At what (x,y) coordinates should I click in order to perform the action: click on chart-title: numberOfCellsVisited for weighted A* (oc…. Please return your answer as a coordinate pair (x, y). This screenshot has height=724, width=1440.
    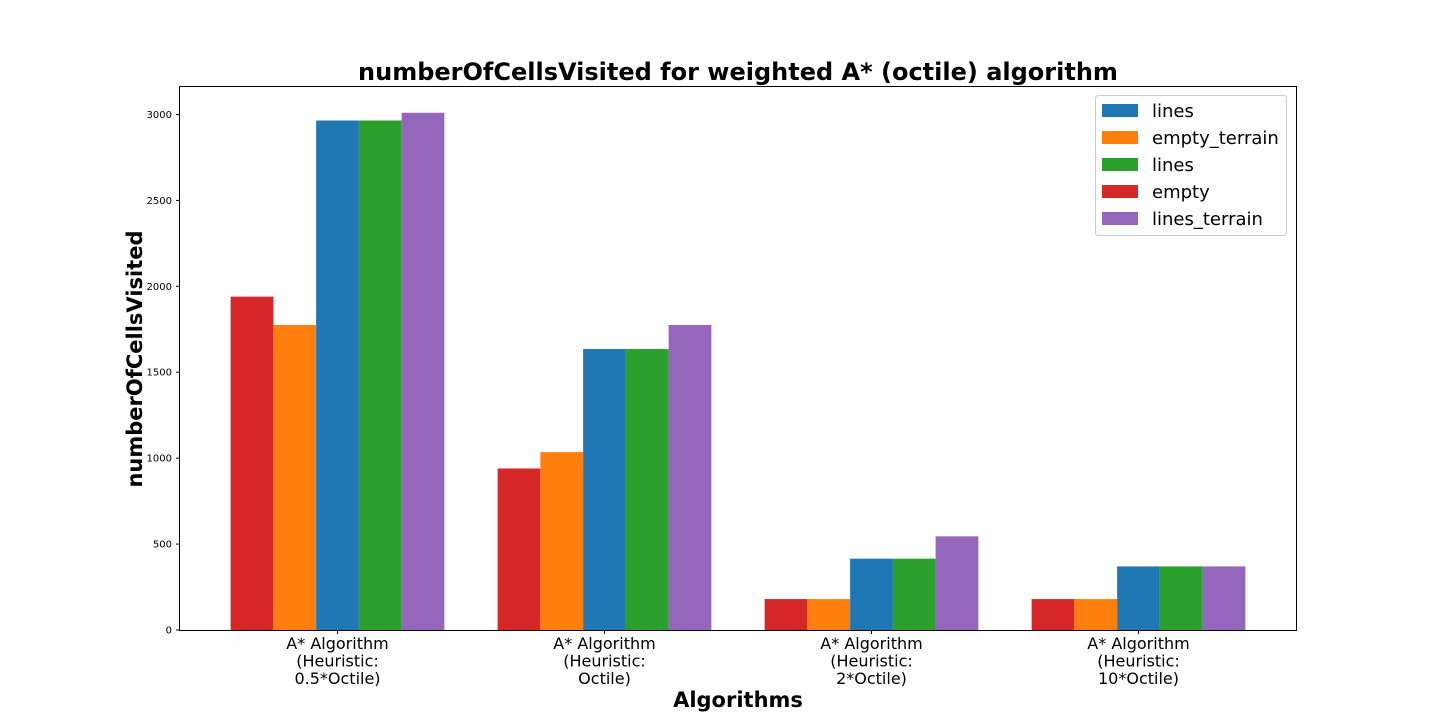
    Looking at the image, I should click on (738, 72).